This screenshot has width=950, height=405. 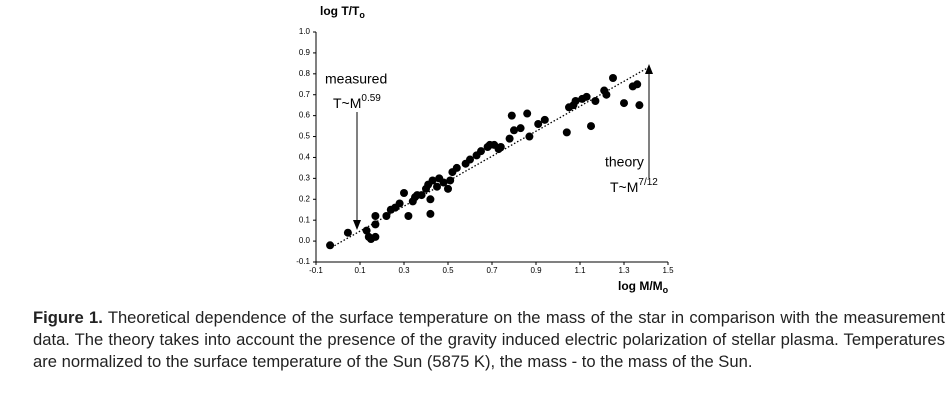 I want to click on y-label-text: log T/T, so click(x=340, y=11).